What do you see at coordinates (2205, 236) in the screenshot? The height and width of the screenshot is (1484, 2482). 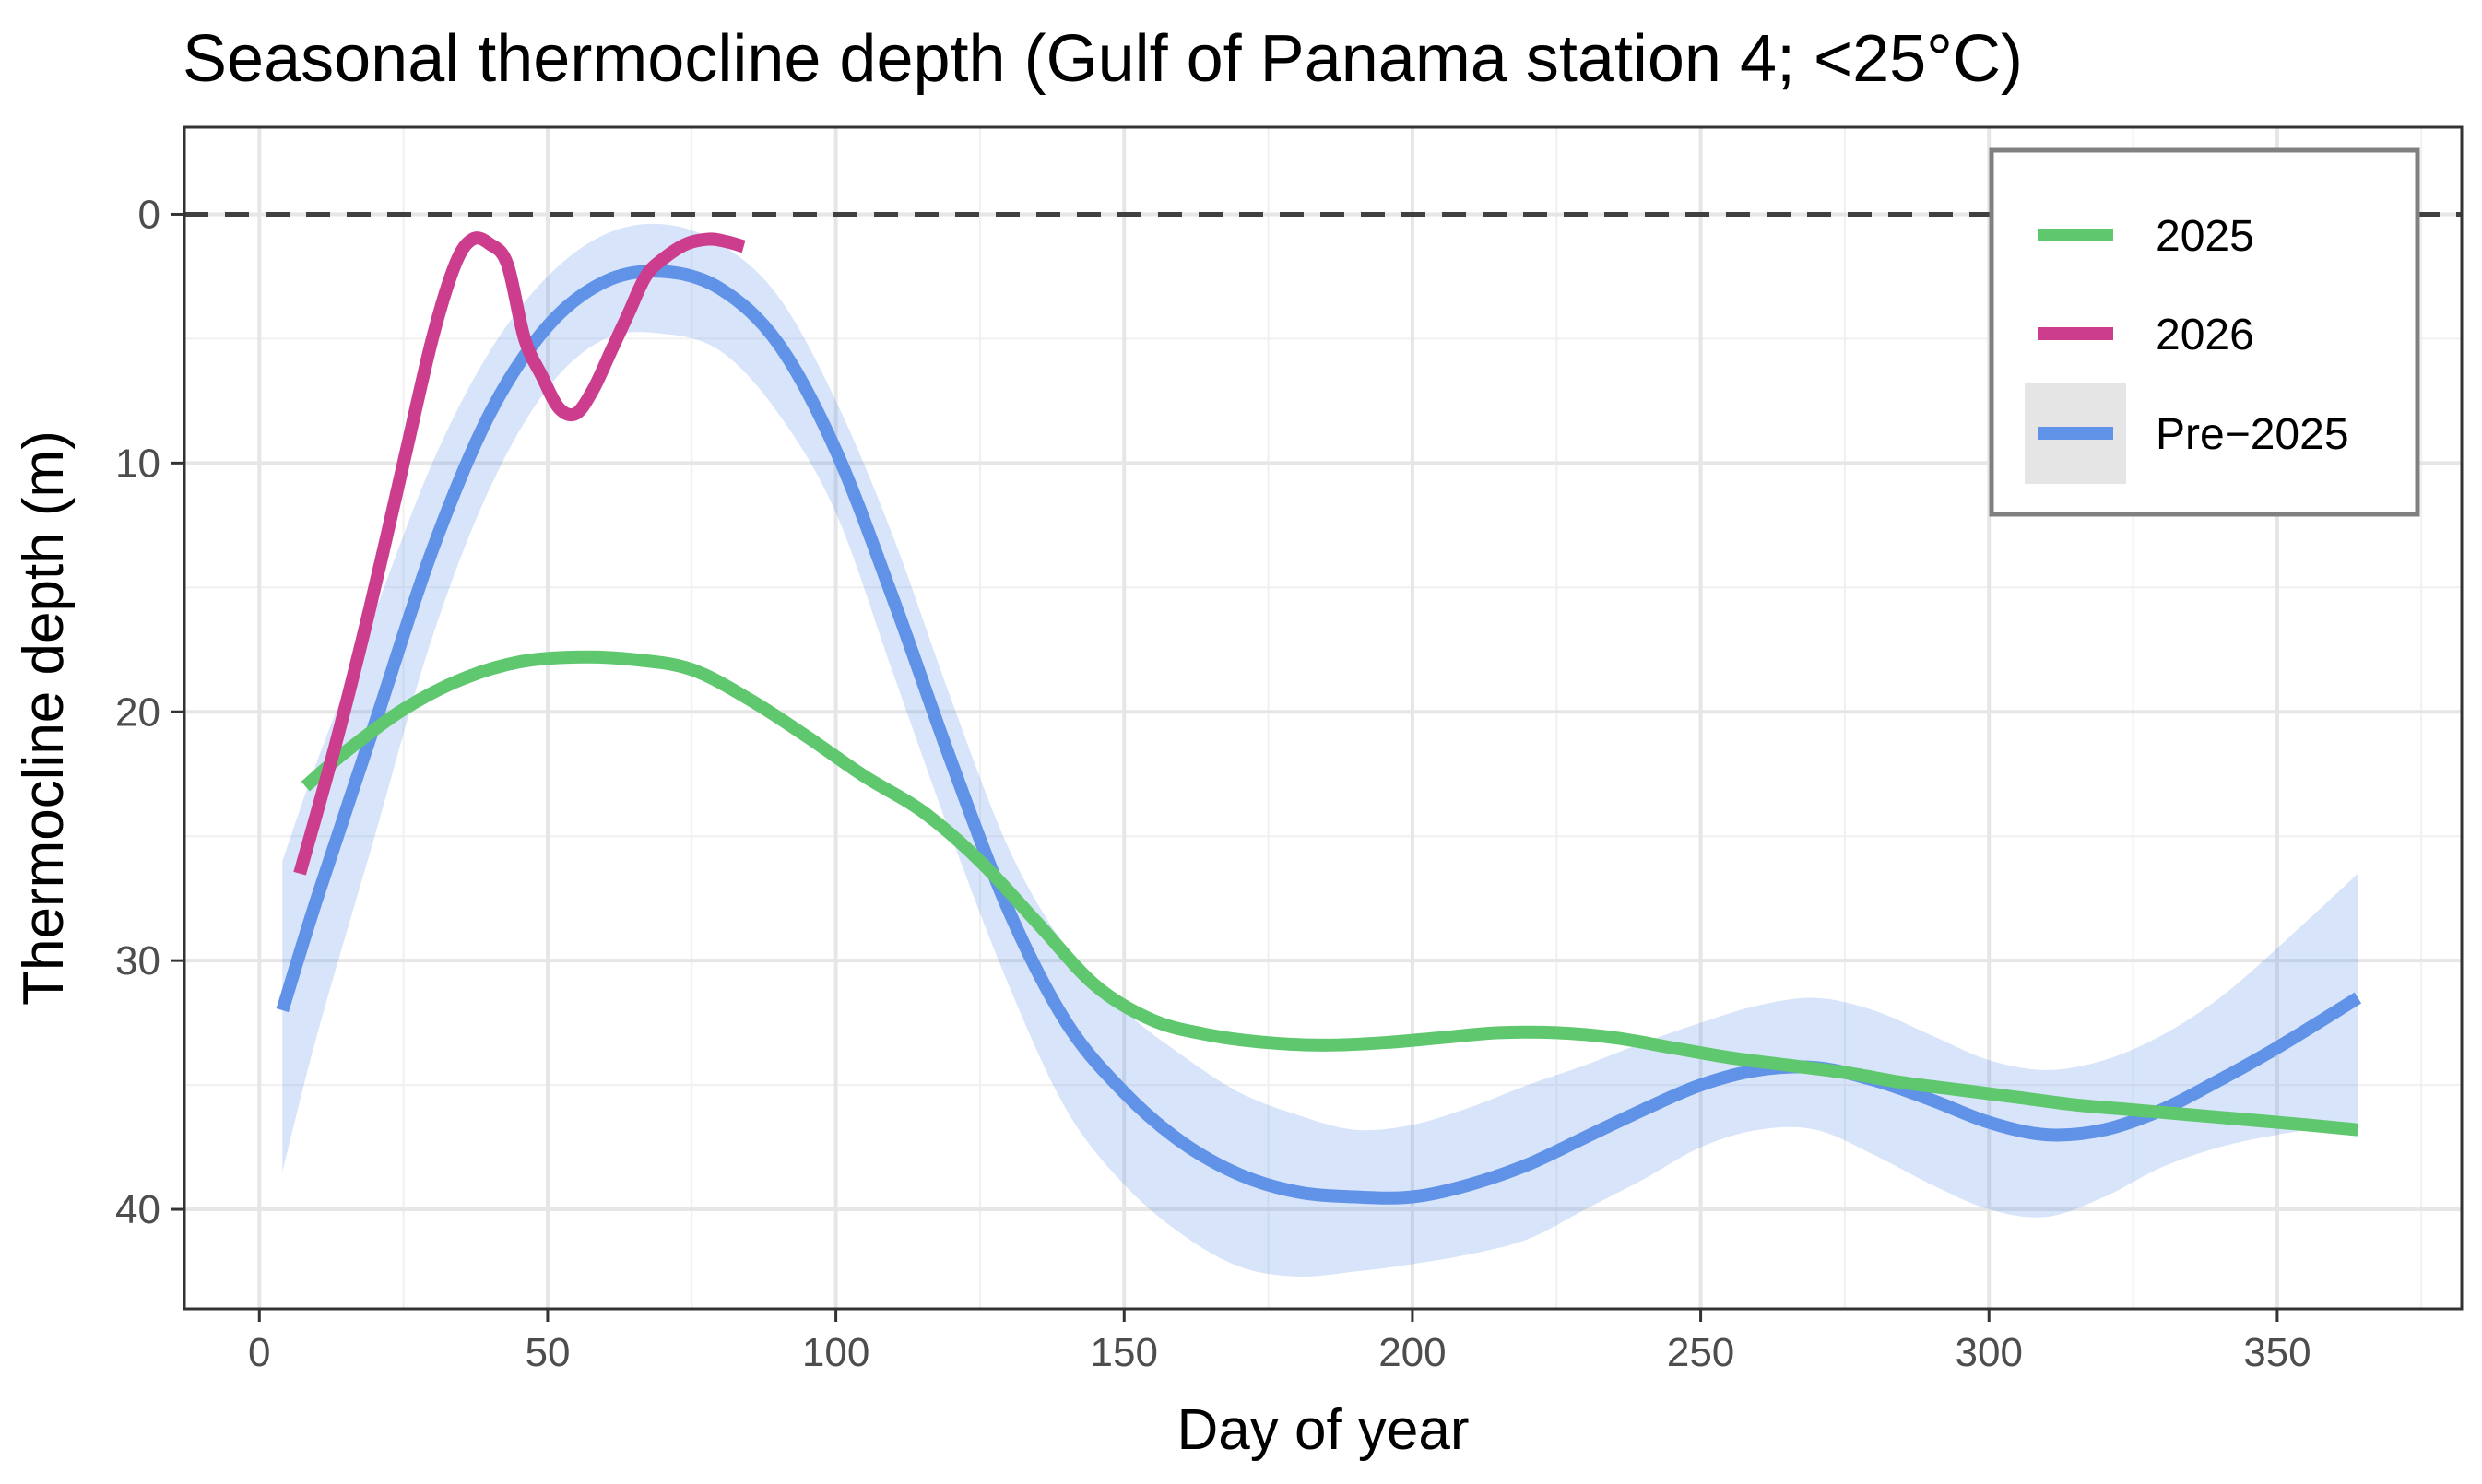 I see `legend-label: 2025` at bounding box center [2205, 236].